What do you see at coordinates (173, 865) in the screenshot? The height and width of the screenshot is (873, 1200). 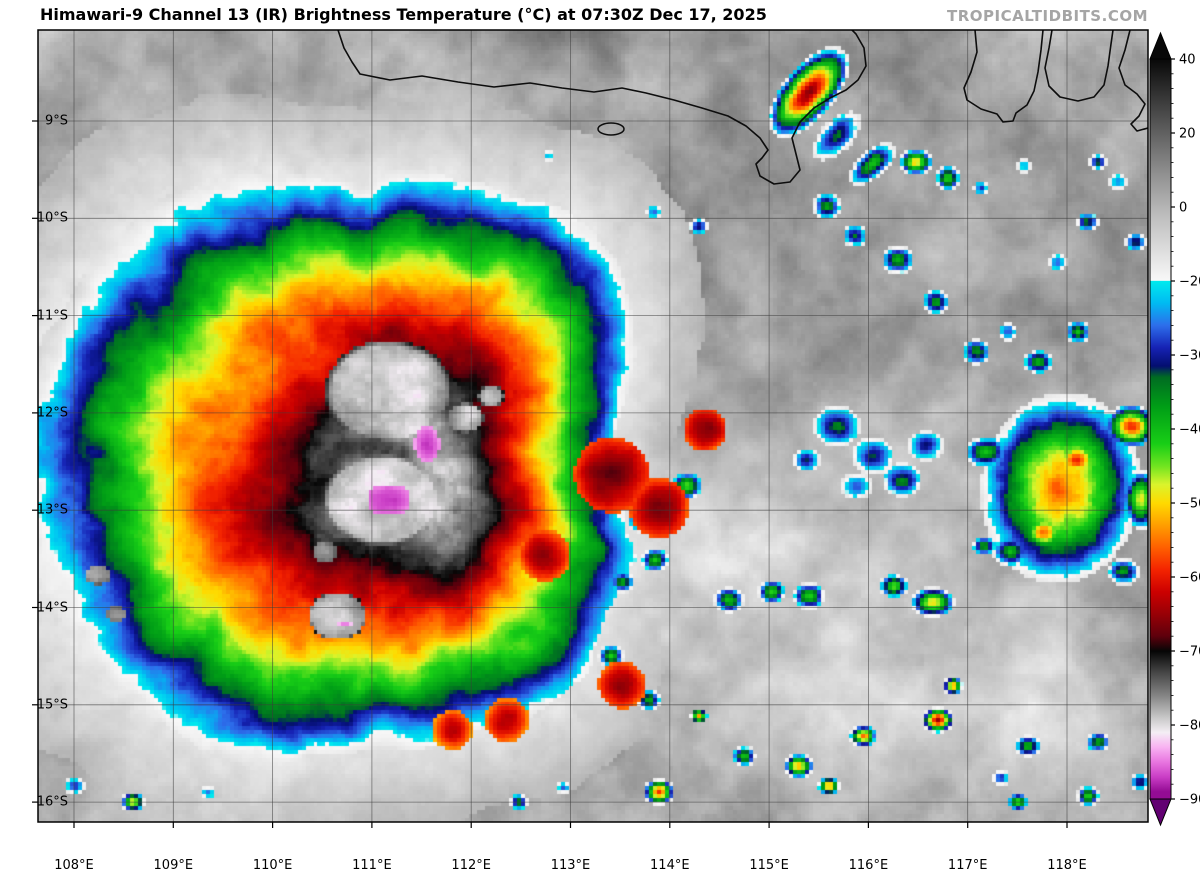 I see `x-tick-label: 109°E` at bounding box center [173, 865].